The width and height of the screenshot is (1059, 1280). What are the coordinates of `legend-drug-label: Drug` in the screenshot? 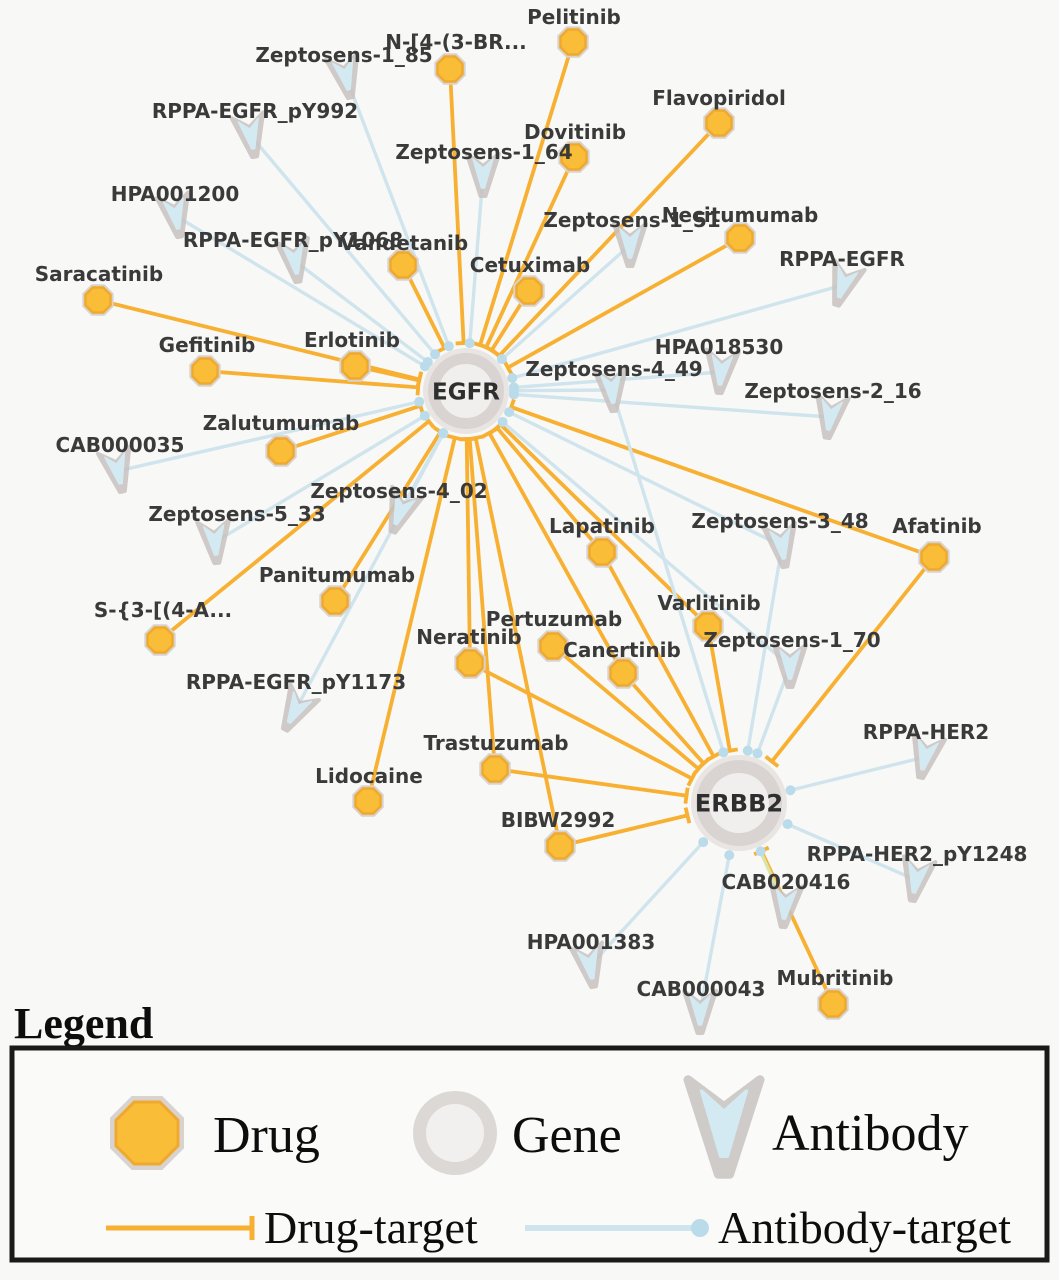 It's located at (266, 1135).